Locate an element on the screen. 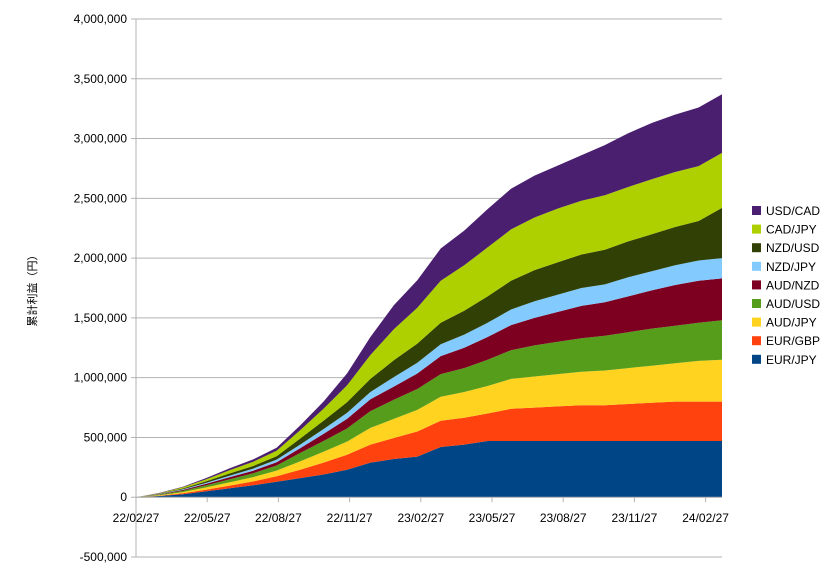 Image resolution: width=836 pixels, height=577 pixels. y-tick-label: 2,000,000 is located at coordinates (101, 258).